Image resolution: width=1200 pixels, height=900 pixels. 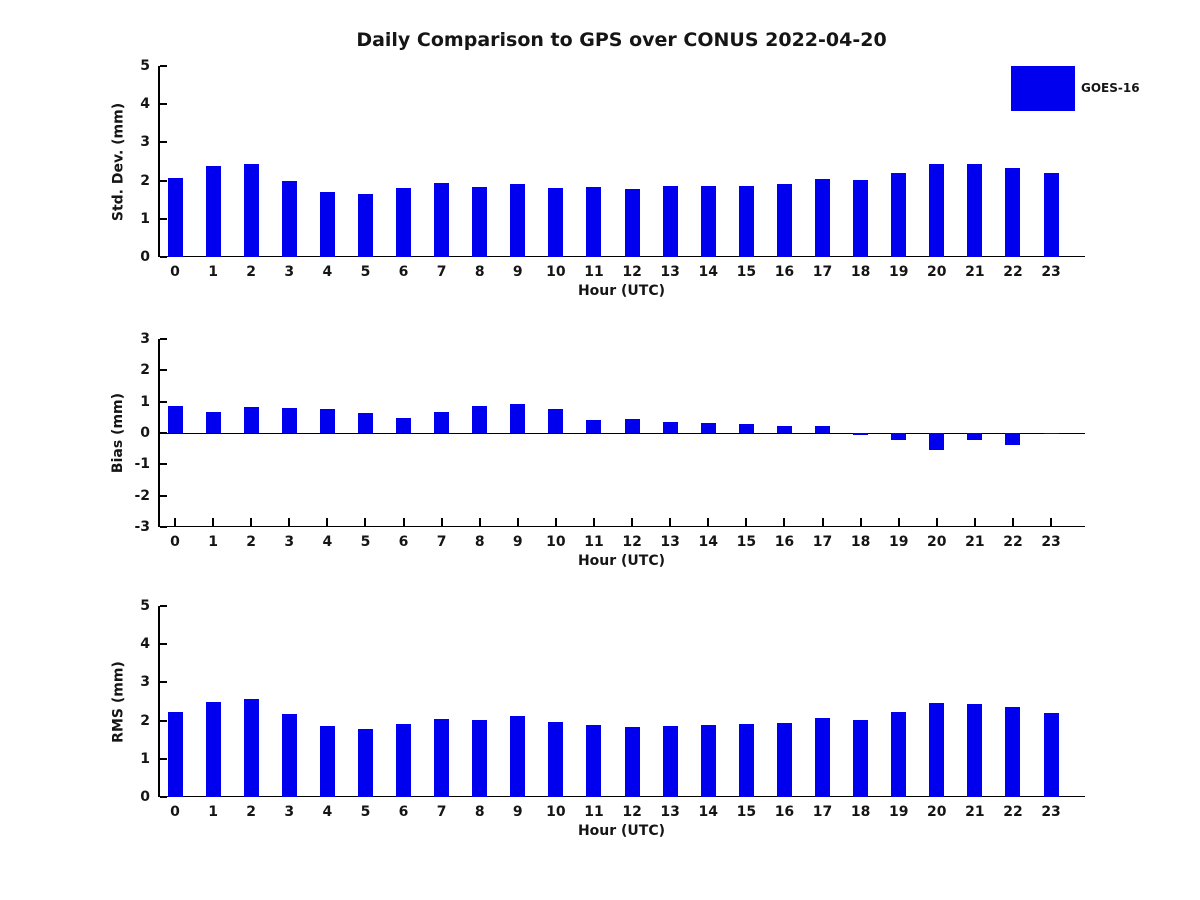 What do you see at coordinates (860, 542) in the screenshot?
I see `x-tick-label: 18` at bounding box center [860, 542].